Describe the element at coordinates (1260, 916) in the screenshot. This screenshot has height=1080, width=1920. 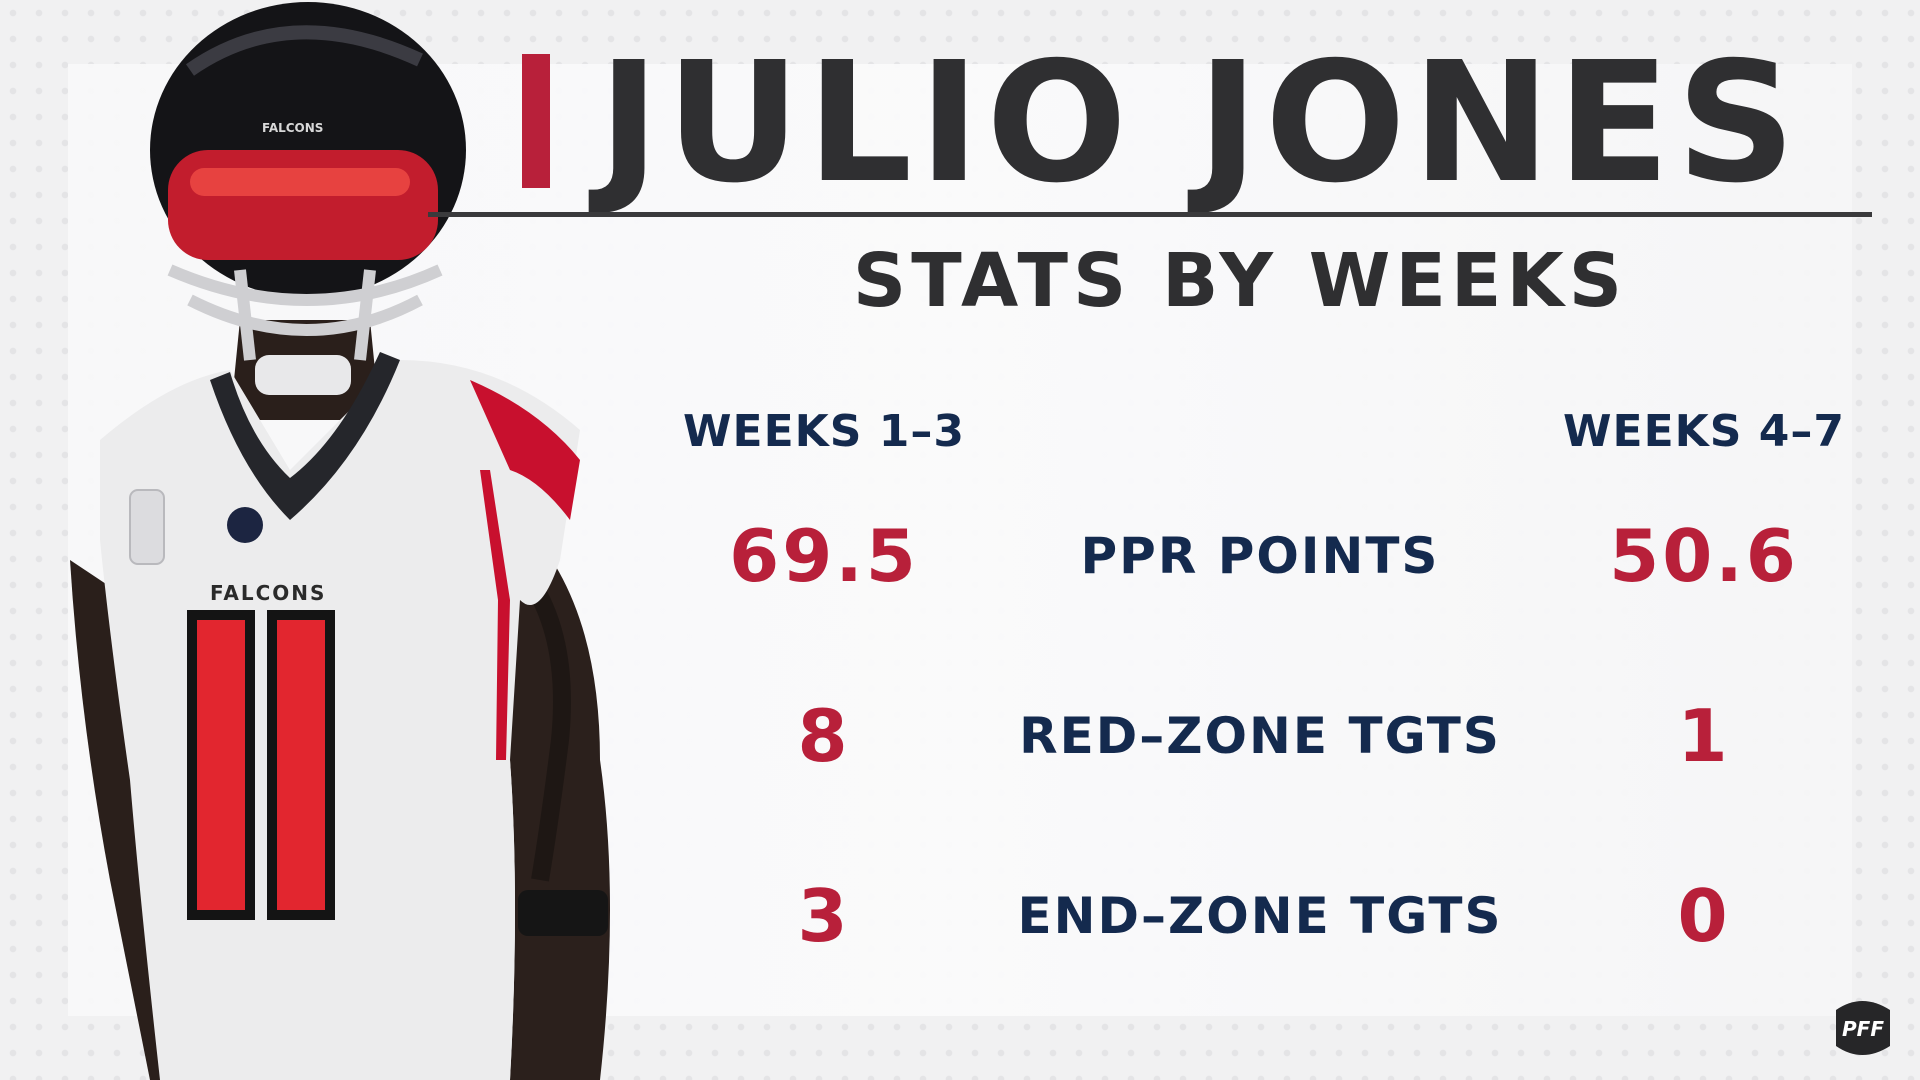
I see `stat-label: END–ZONE TGTS` at that location.